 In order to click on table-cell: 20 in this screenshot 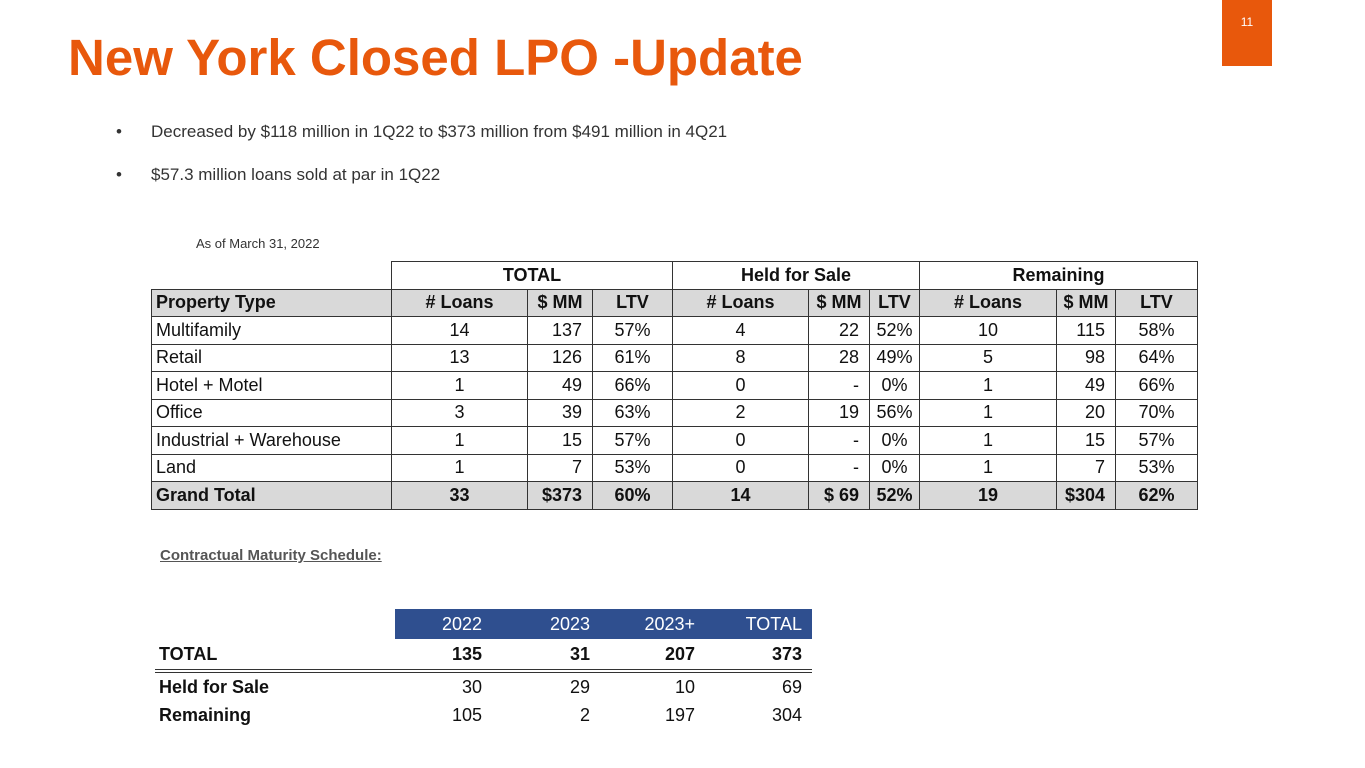, I will do `click(1086, 412)`.